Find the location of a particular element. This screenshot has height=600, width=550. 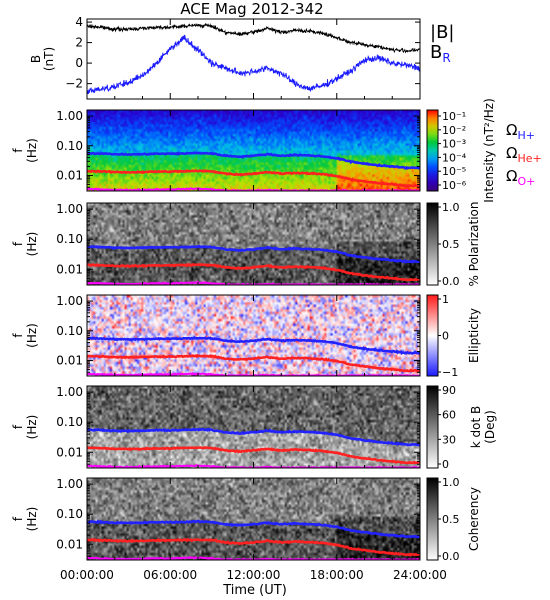

polarization-ylabel: f (Hz) is located at coordinates (25, 244).